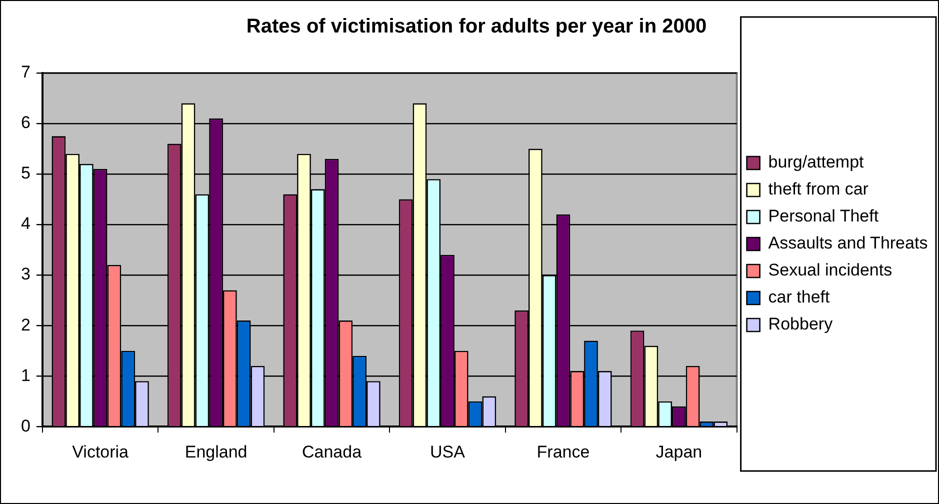  Describe the element at coordinates (801, 324) in the screenshot. I see `legend-label: Robbery` at that location.